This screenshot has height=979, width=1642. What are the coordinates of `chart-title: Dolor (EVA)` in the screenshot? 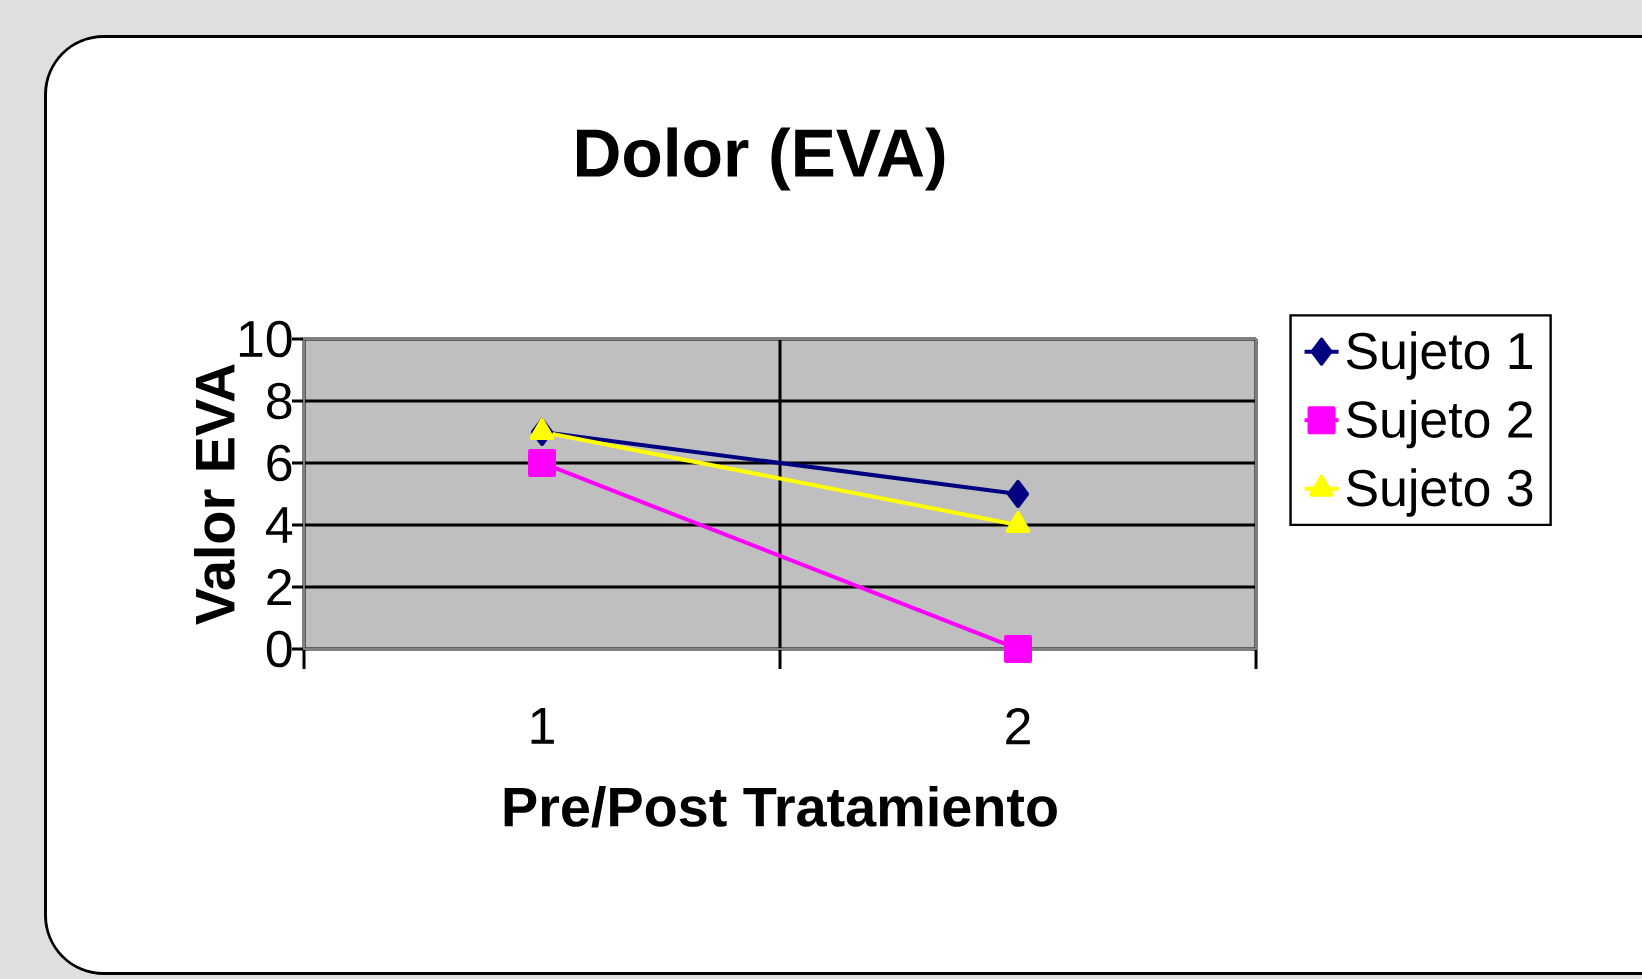 It's located at (761, 159).